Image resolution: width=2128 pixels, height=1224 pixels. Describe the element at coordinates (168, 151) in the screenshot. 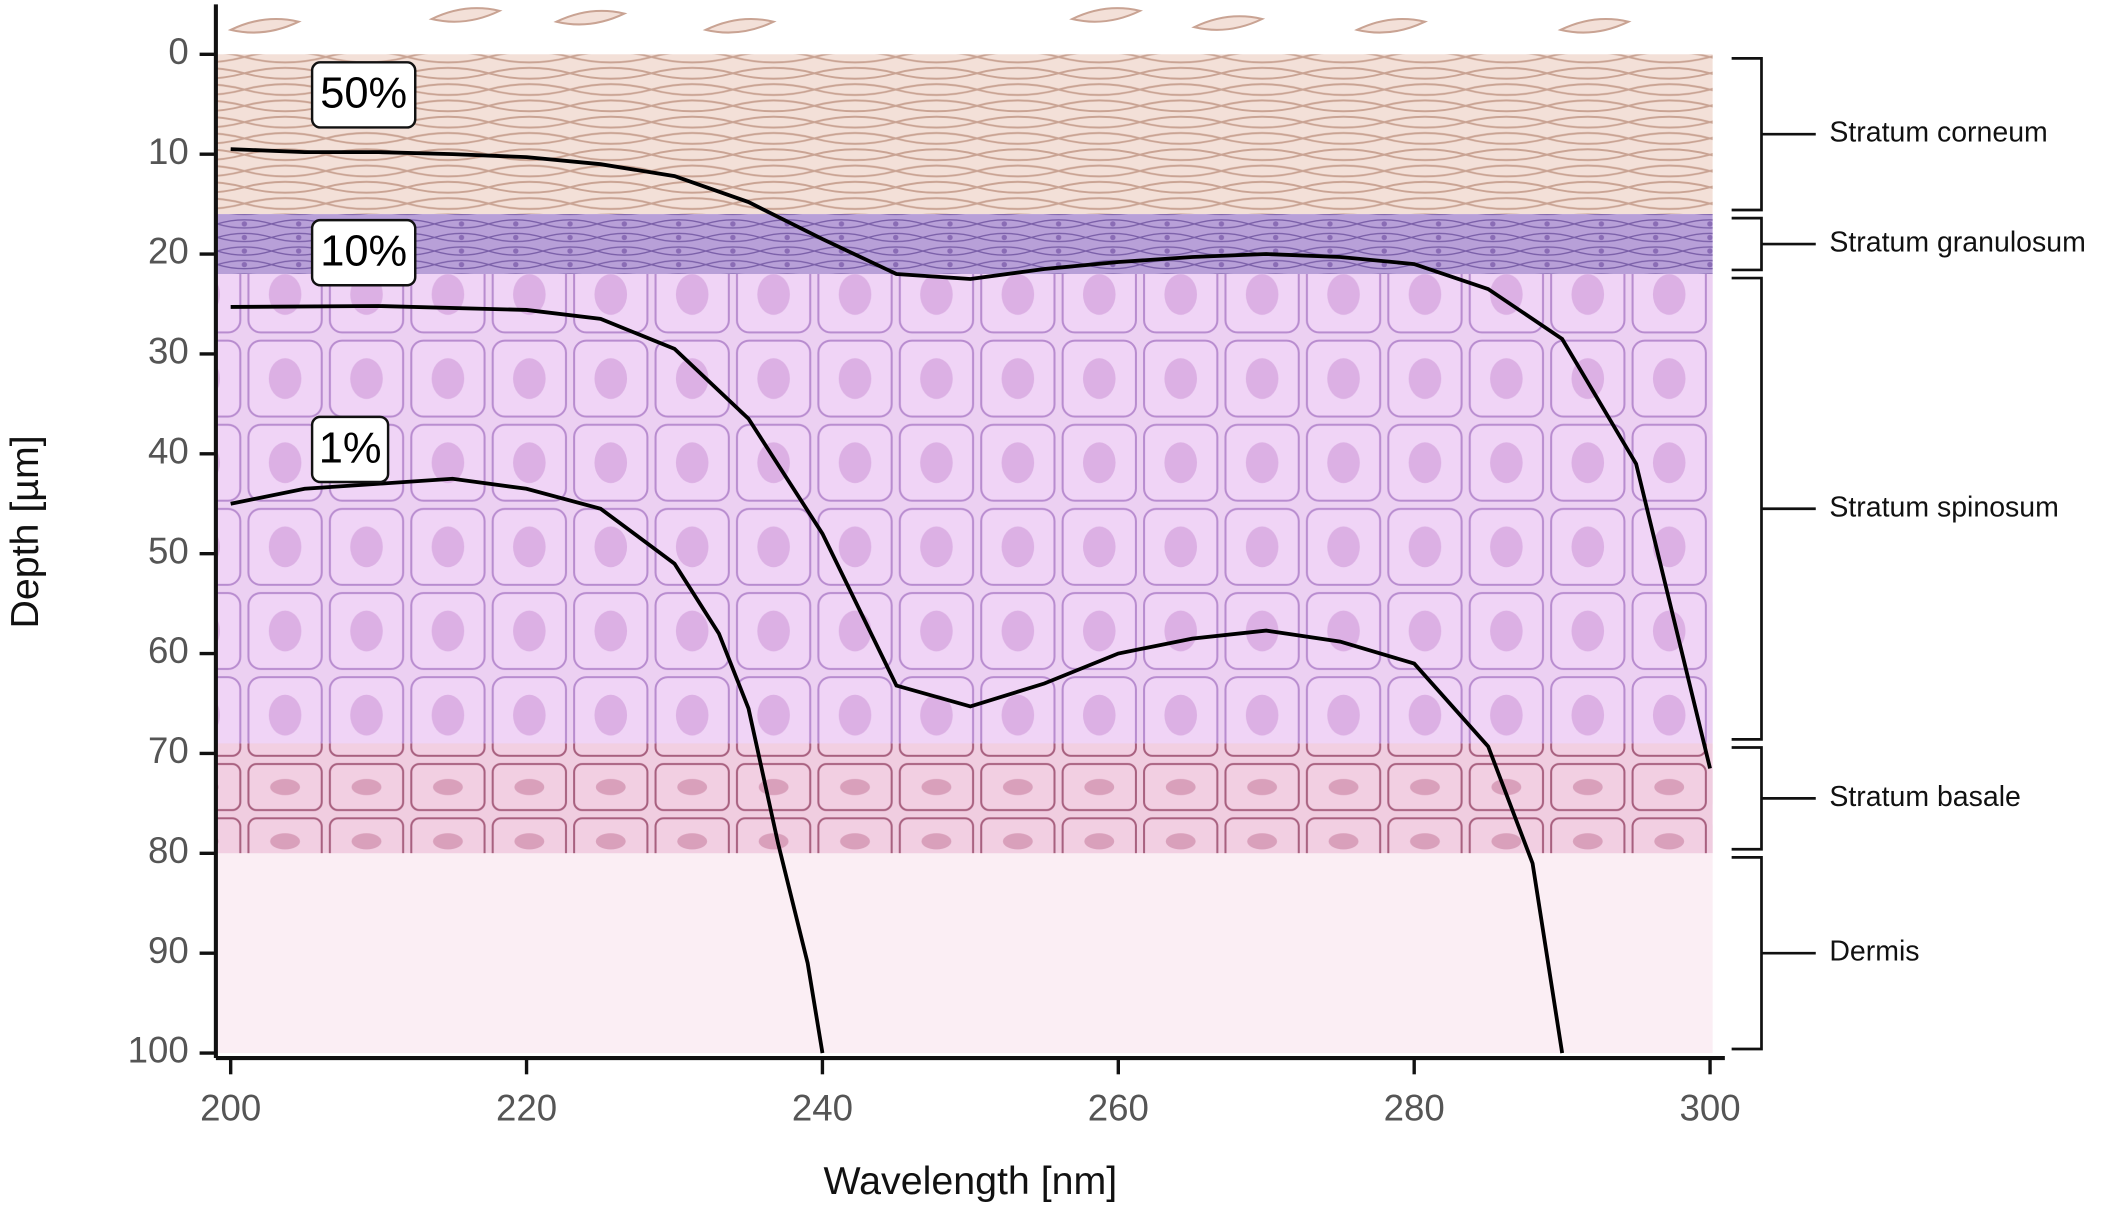

I see `y-tick-label: 10` at that location.